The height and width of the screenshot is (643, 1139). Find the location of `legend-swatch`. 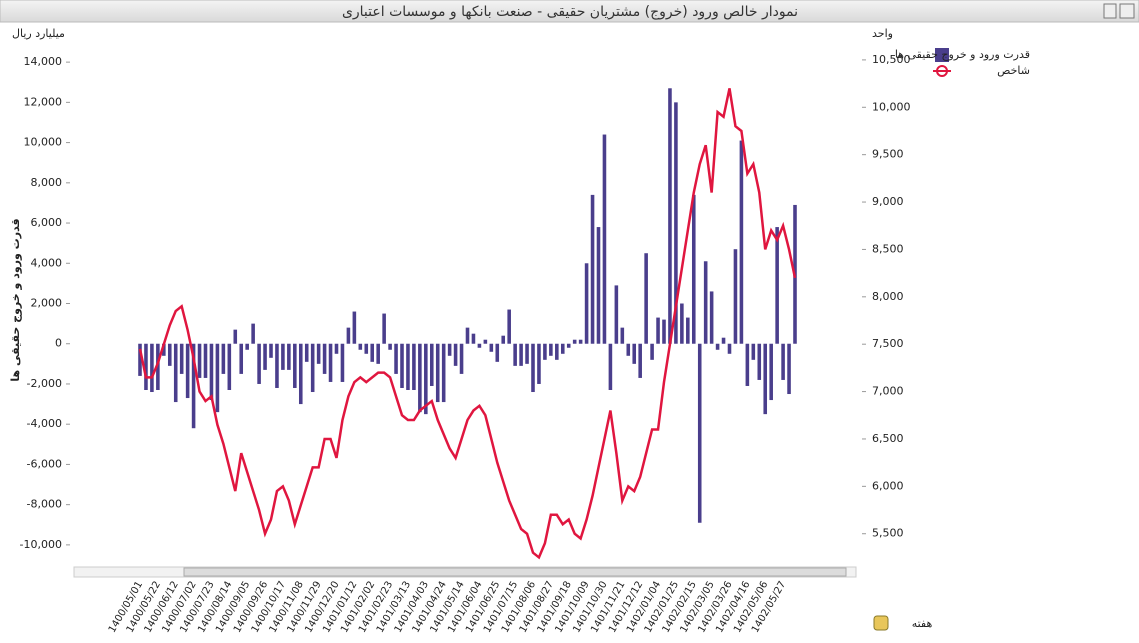

legend-swatch is located at coordinates (942, 55).